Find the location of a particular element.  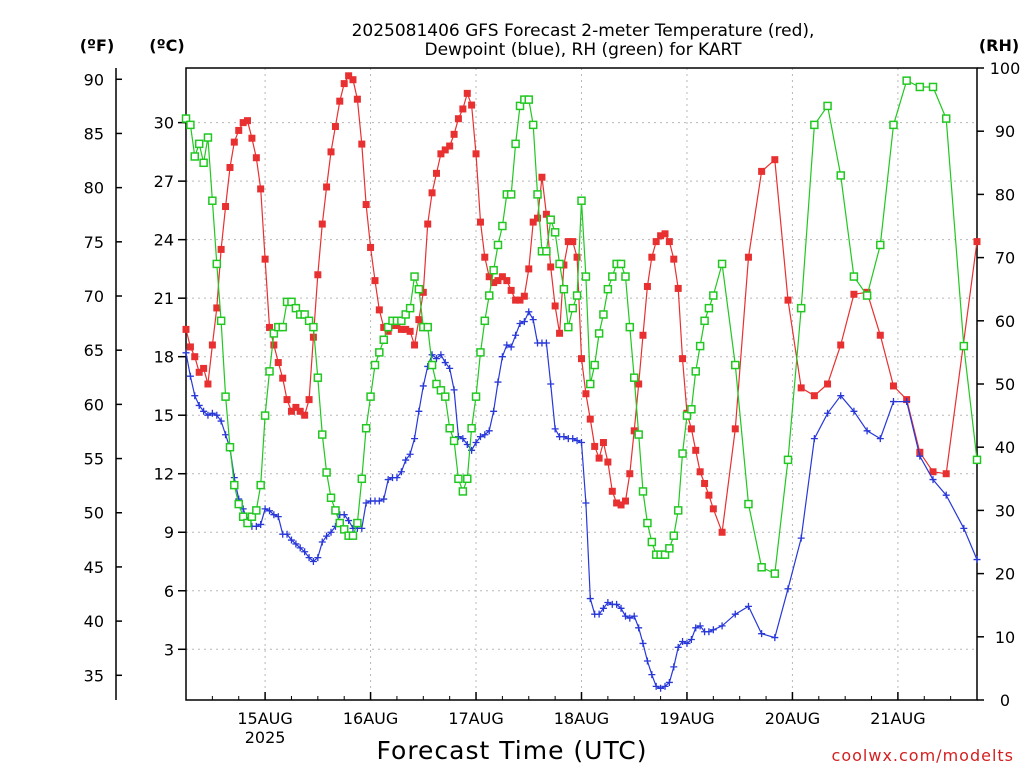

x-axis-title: Forecast Time (UTC) is located at coordinates (512, 750).